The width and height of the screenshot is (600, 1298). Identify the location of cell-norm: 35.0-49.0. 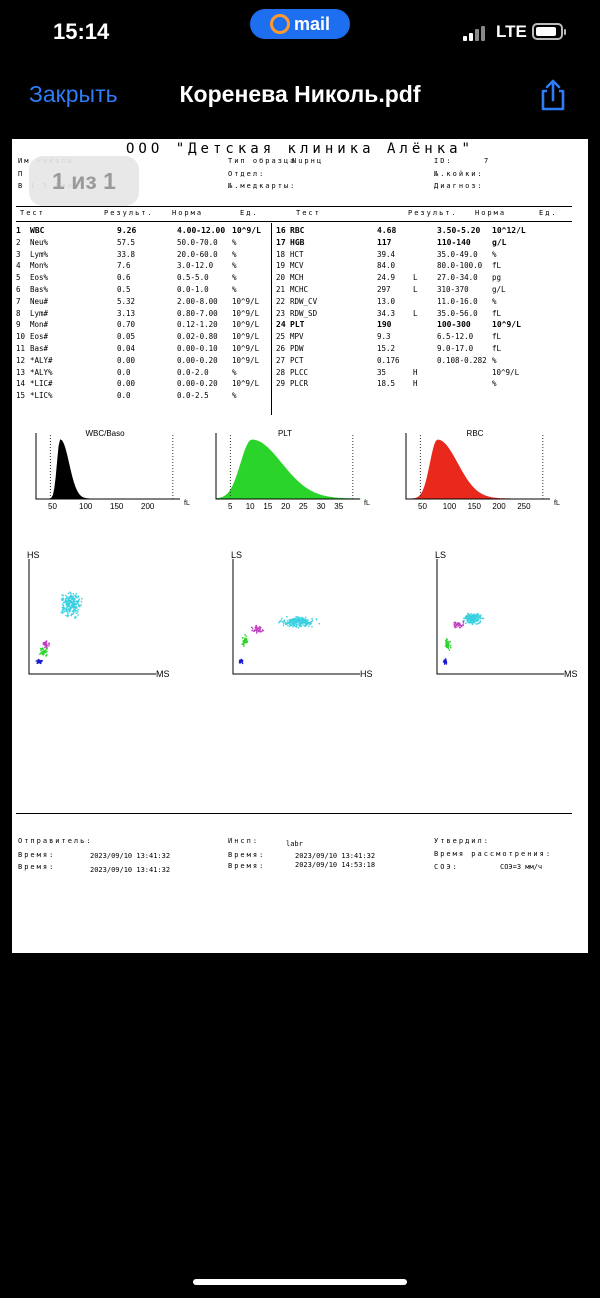
(457, 254).